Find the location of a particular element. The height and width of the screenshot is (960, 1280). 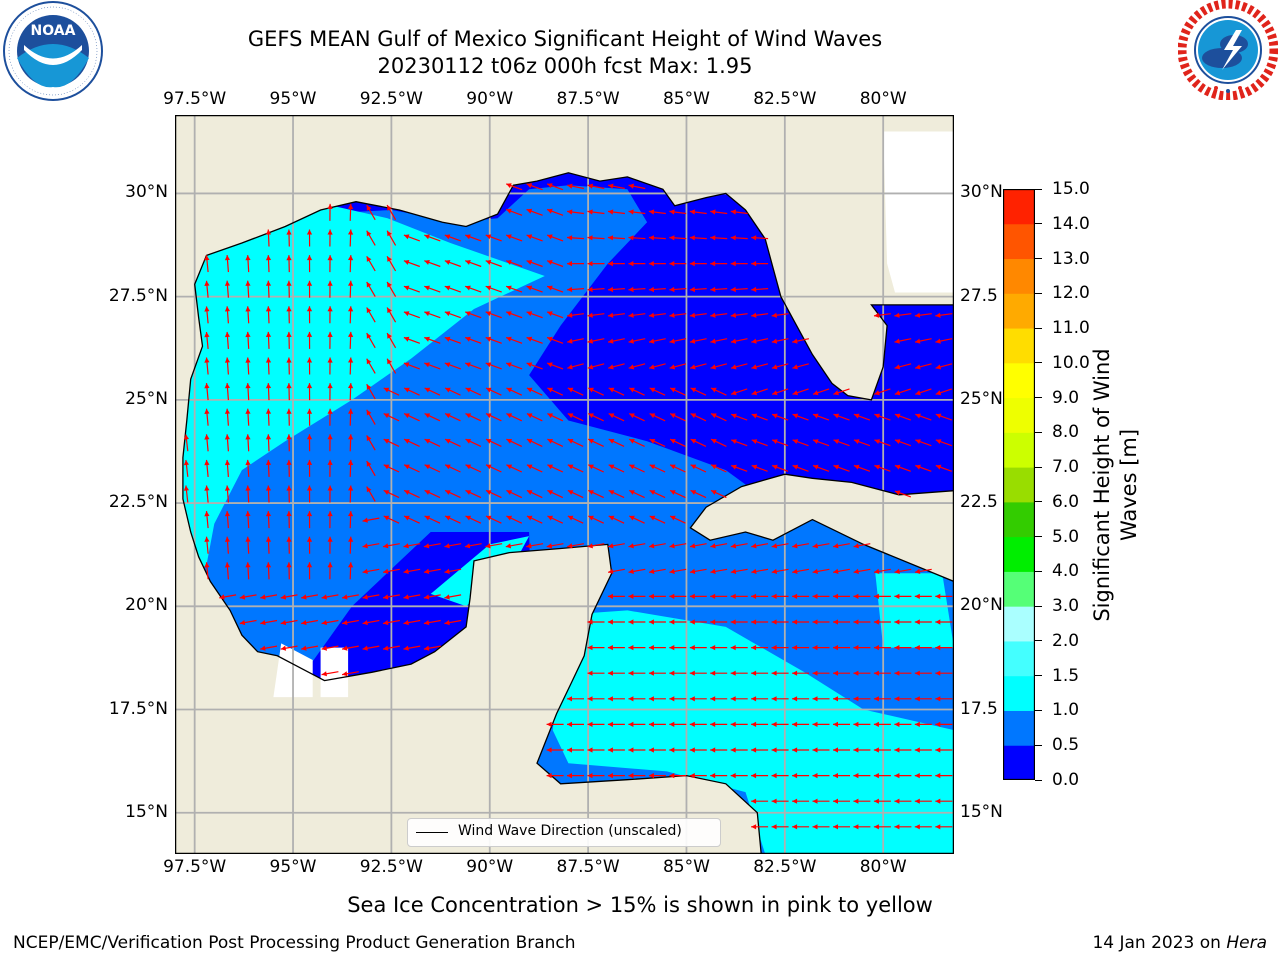

lat-tick-right-4: 20°N is located at coordinates (981, 605).